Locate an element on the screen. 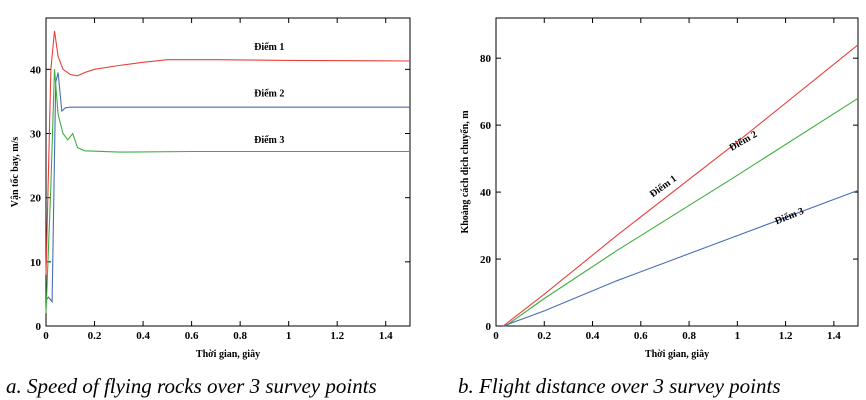 The height and width of the screenshot is (400, 866). chart-a-annotation-diem-1: Điểm 1 is located at coordinates (269, 47).